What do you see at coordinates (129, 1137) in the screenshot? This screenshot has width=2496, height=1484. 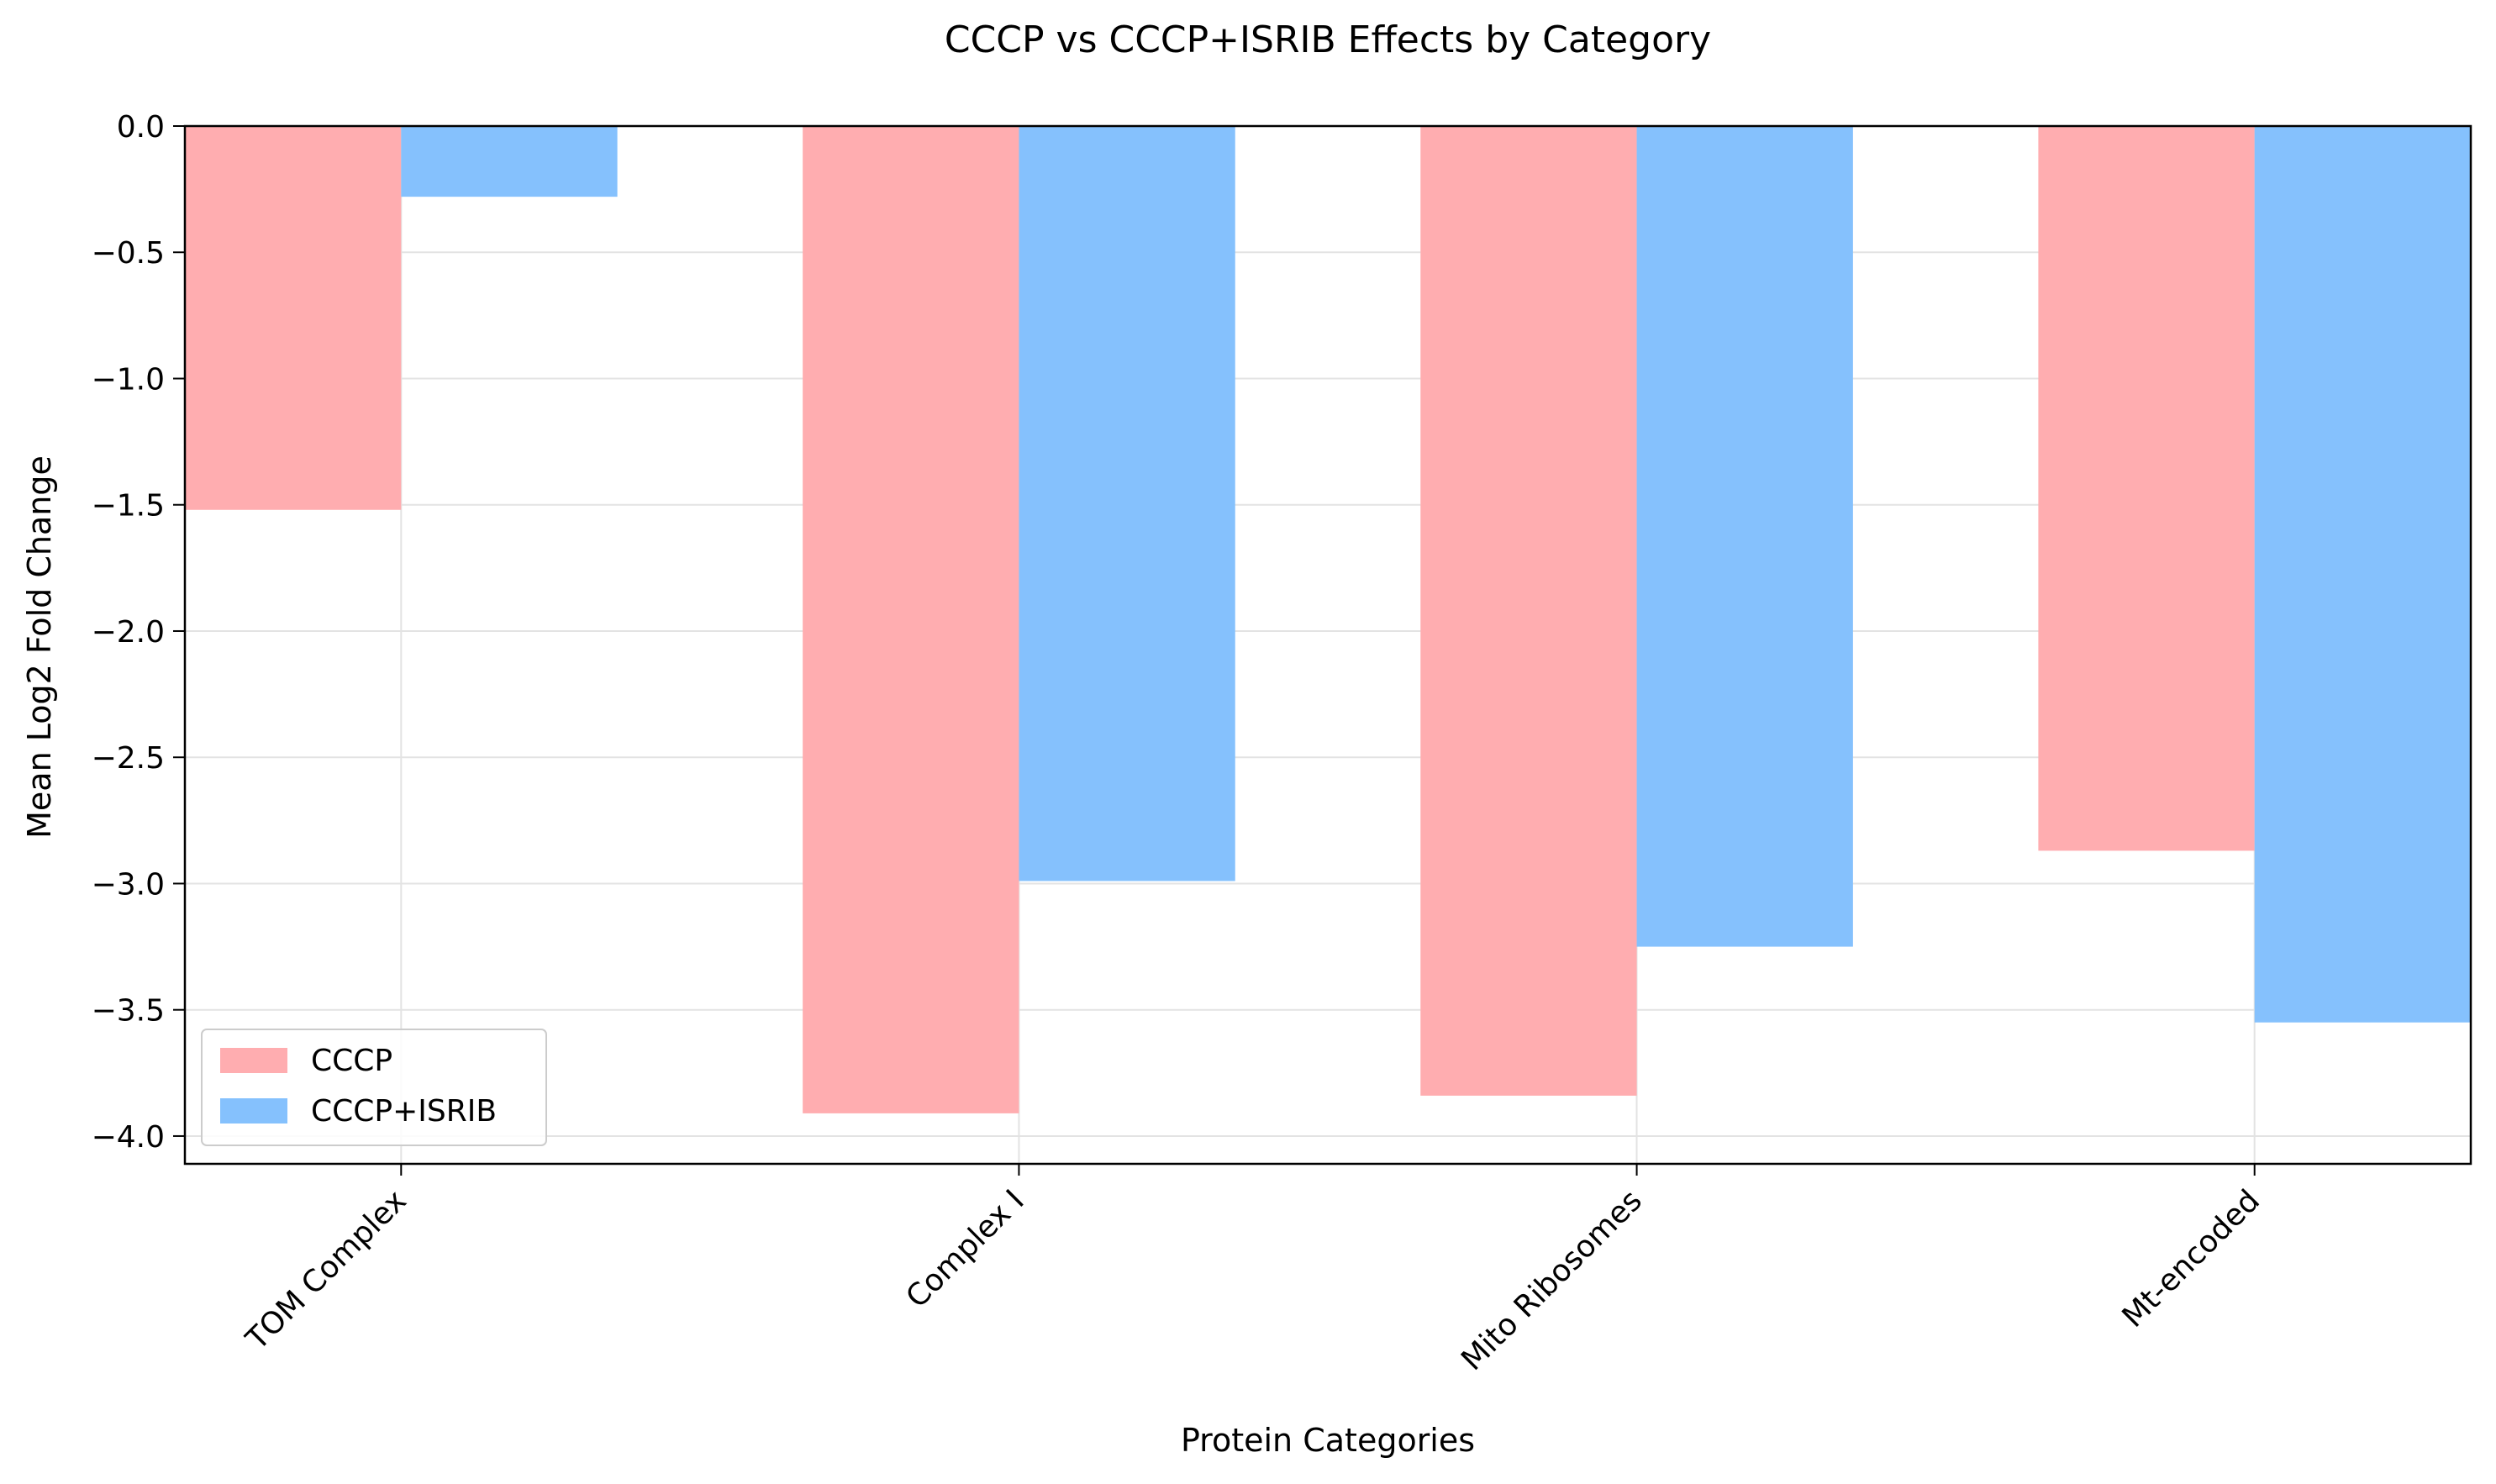 I see `y-tick-label: −4.0` at bounding box center [129, 1137].